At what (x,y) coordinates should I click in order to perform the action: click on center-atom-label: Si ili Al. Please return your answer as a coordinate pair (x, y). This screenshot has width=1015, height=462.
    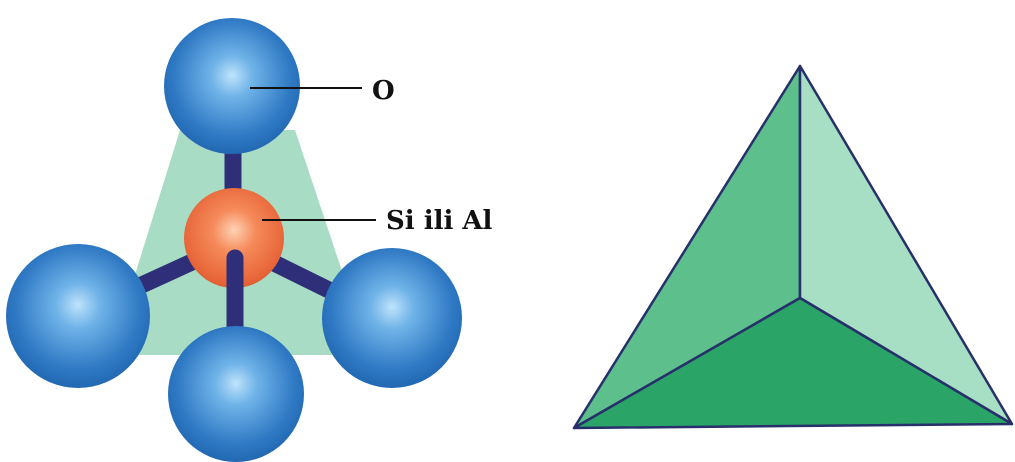
    Looking at the image, I should click on (439, 221).